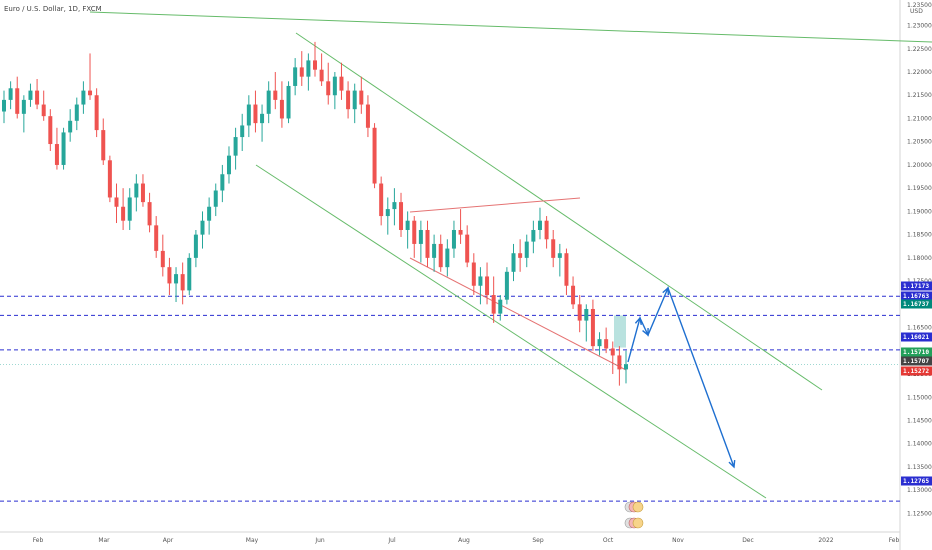 The height and width of the screenshot is (550, 932). Describe the element at coordinates (495, 205) in the screenshot. I see `wedge-upper-line` at that location.